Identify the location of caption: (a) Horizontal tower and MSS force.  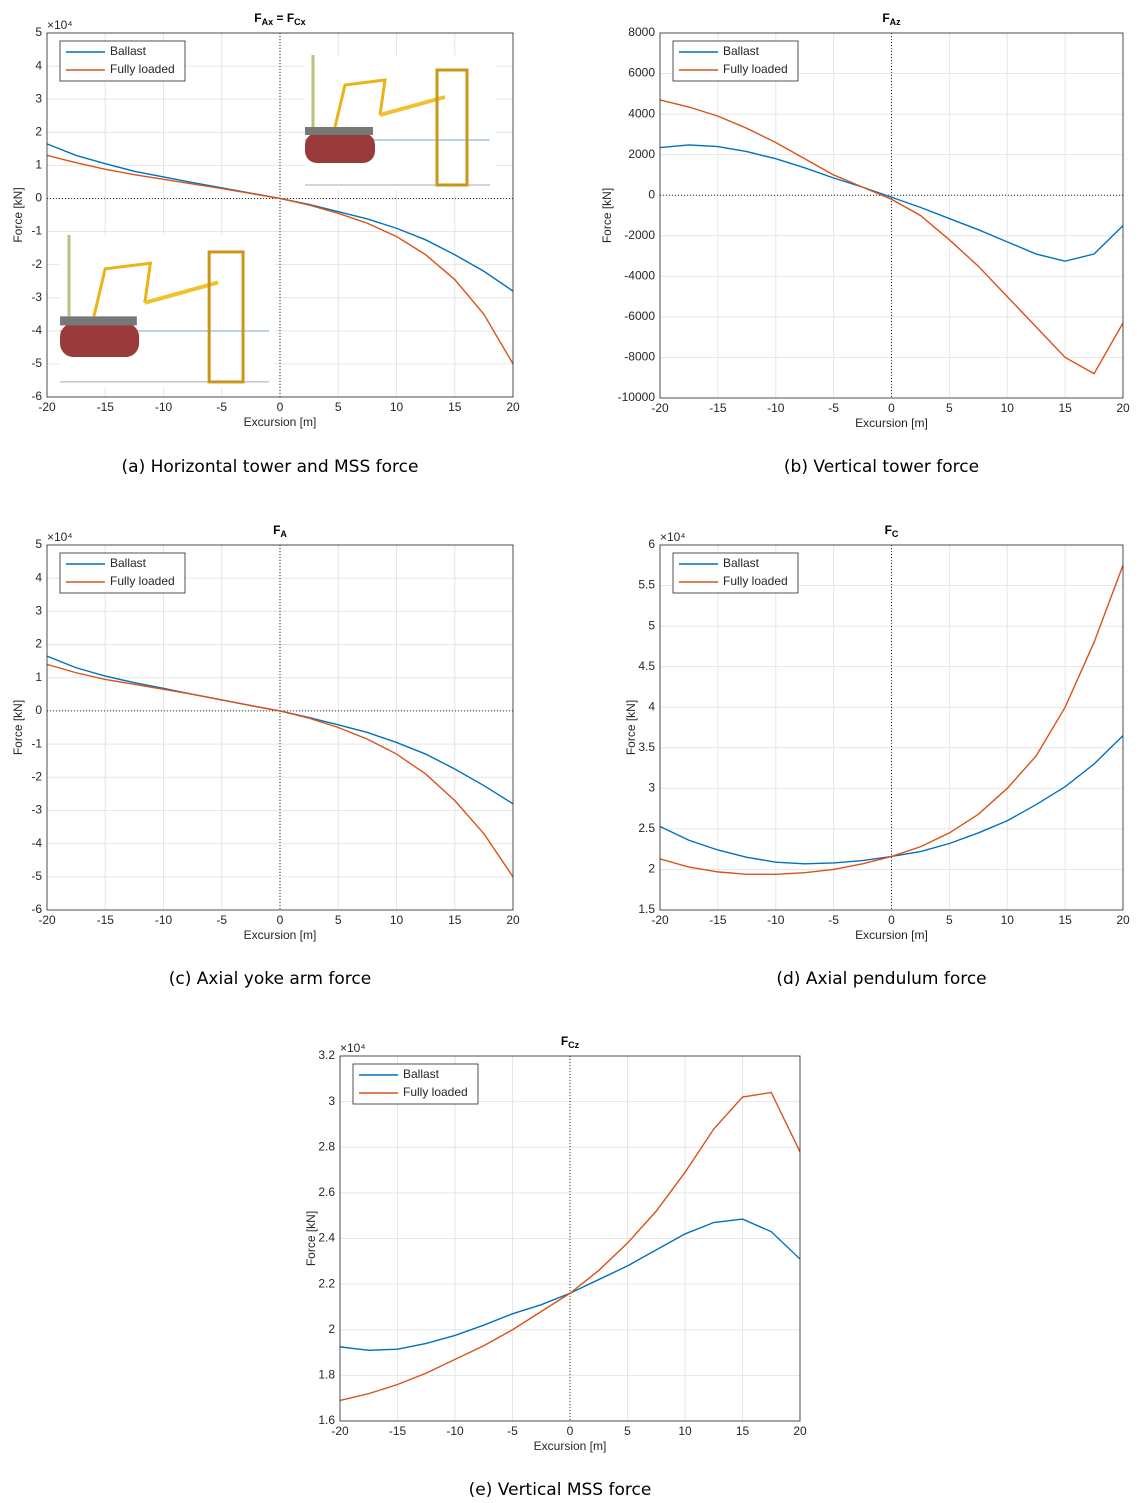
(270, 467).